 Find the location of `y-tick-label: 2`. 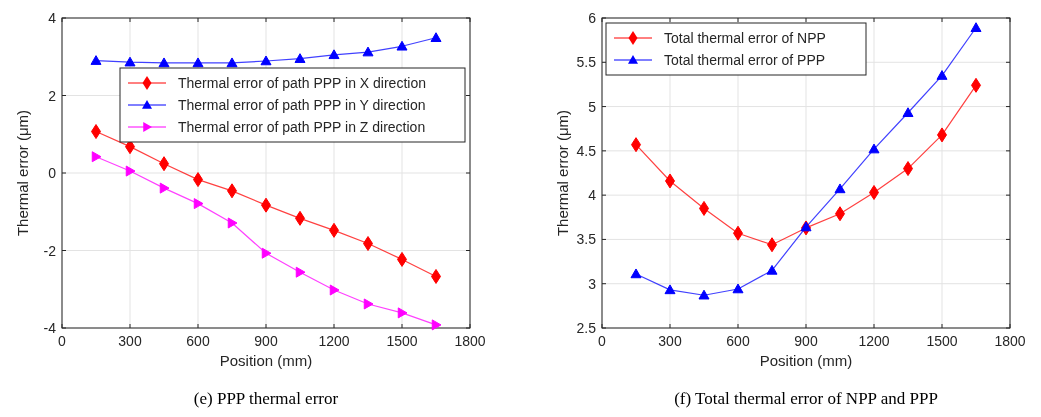

y-tick-label: 2 is located at coordinates (52, 95).